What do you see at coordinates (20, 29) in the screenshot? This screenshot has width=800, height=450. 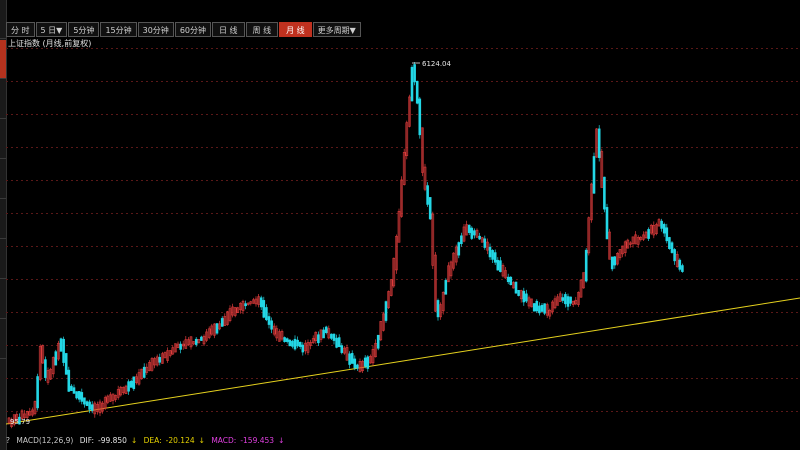 I see `period-button-timeshare: 分 时` at bounding box center [20, 29].